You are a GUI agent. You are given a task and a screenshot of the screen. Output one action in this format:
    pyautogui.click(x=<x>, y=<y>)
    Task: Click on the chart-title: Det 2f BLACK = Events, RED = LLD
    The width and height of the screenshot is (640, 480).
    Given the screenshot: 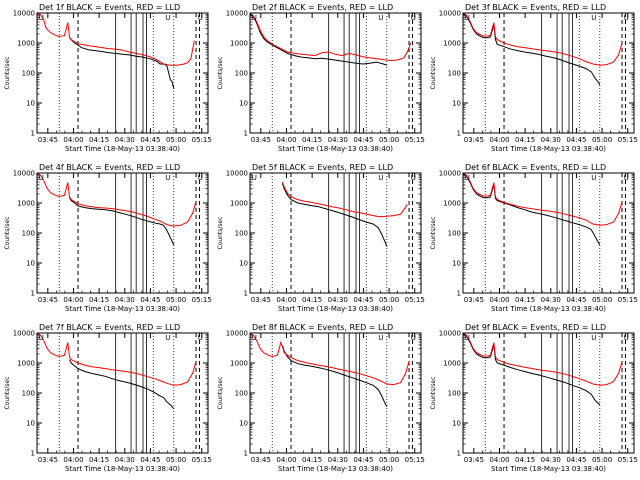 What is the action you would take?
    pyautogui.click(x=322, y=7)
    